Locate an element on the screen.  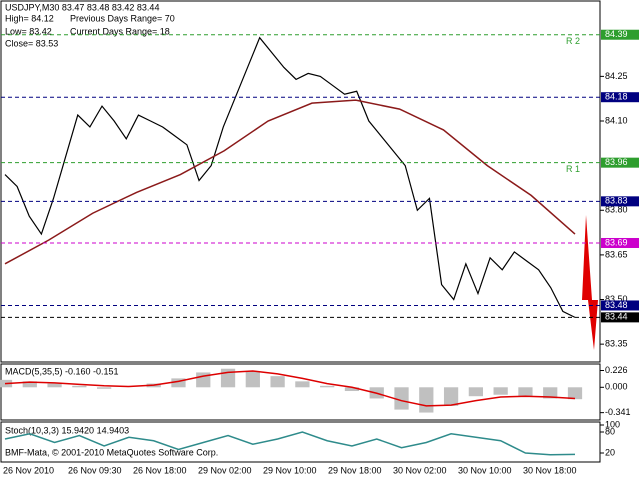
x-tick-label: 29 Nov 02:00 is located at coordinates (225, 470).